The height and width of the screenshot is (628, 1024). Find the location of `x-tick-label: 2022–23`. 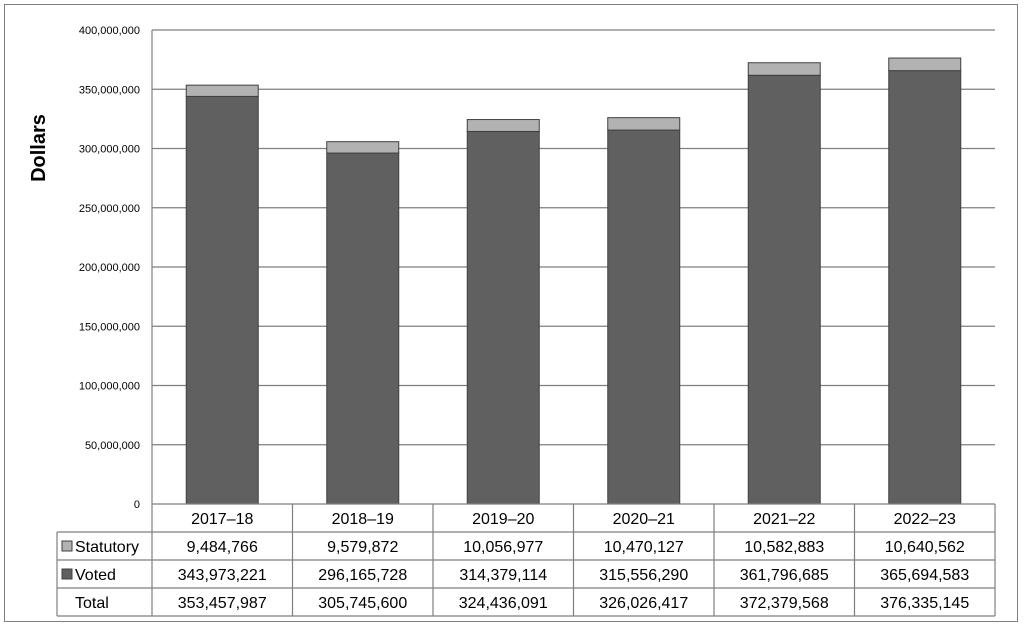

x-tick-label: 2022–23 is located at coordinates (925, 519).